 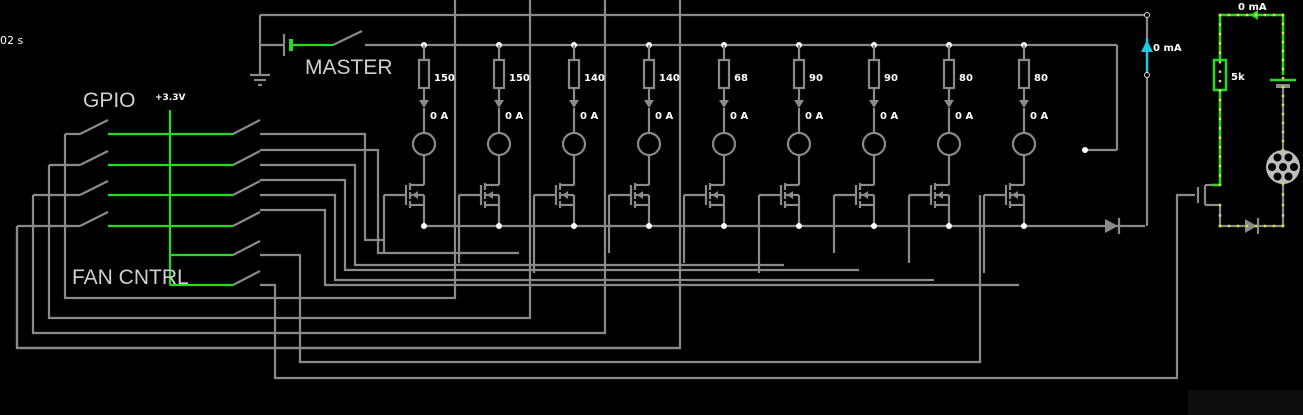 I want to click on fan-motor-icon, so click(x=1283, y=167).